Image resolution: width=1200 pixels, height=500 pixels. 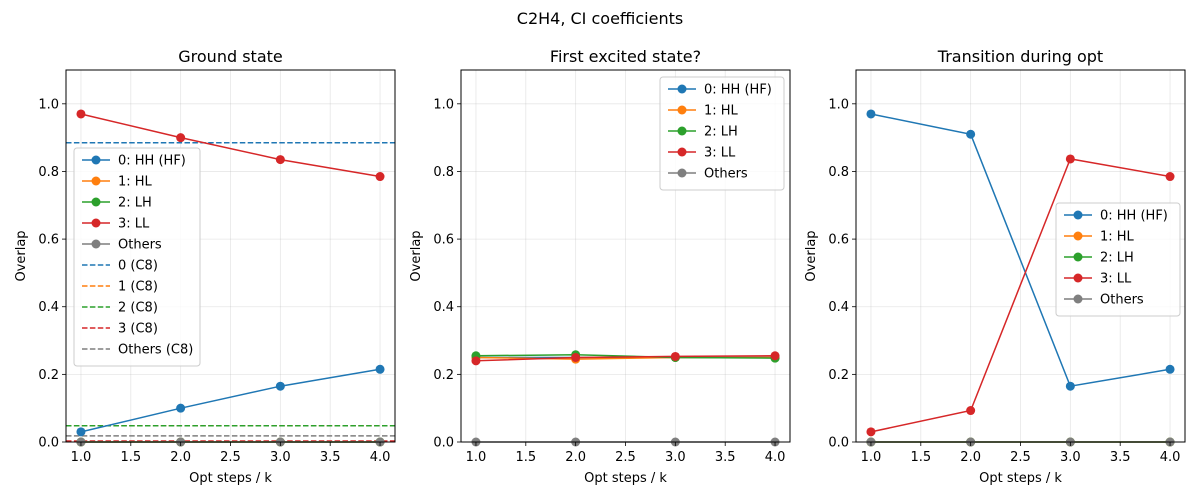 I want to click on legend-item: 2 (C8), so click(x=120, y=308).